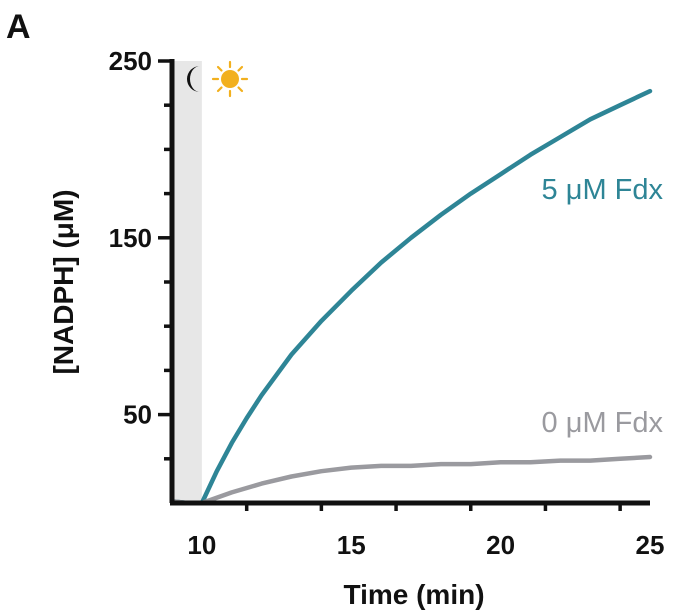 This screenshot has width=680, height=614. What do you see at coordinates (603, 423) in the screenshot?
I see `series-label-0um-fdx: 0 μM Fdx` at bounding box center [603, 423].